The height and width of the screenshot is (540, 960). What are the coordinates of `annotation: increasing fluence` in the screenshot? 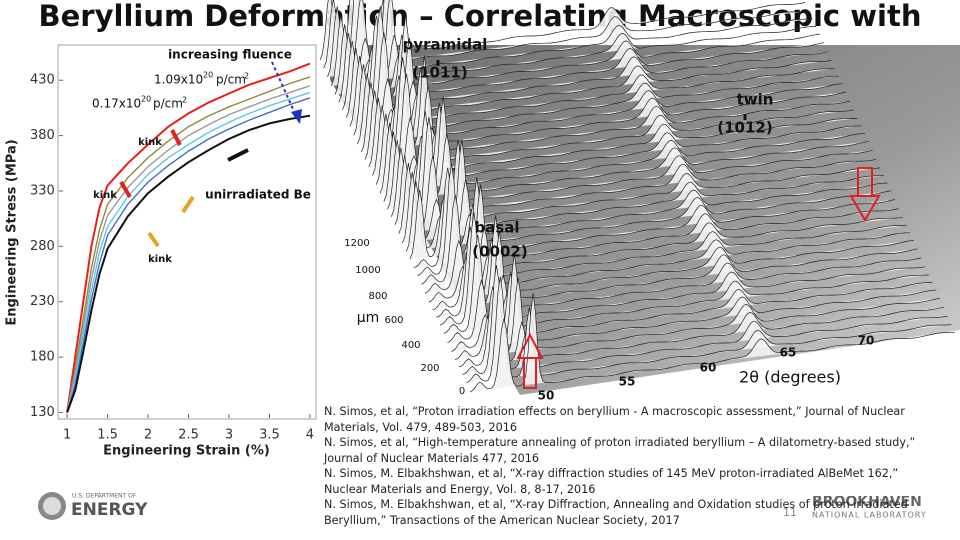 It's located at (230, 55).